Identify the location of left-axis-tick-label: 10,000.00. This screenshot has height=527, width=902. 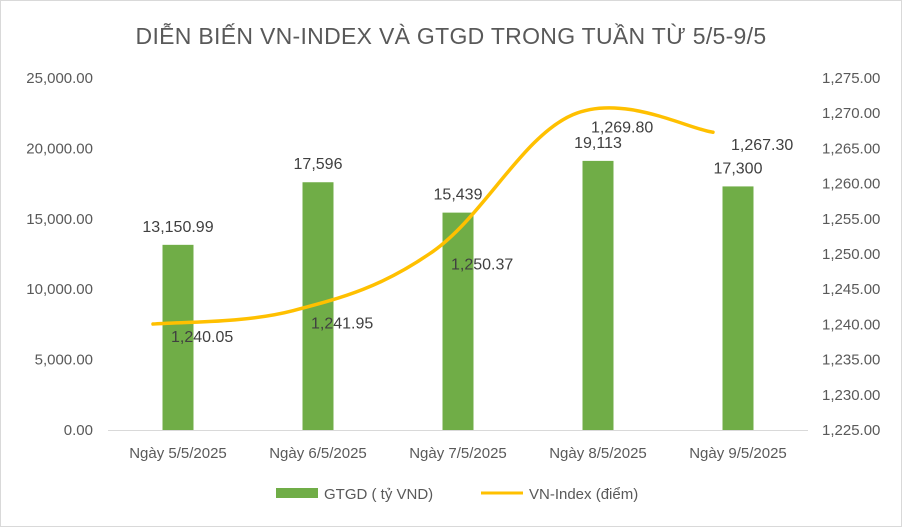
(59, 289).